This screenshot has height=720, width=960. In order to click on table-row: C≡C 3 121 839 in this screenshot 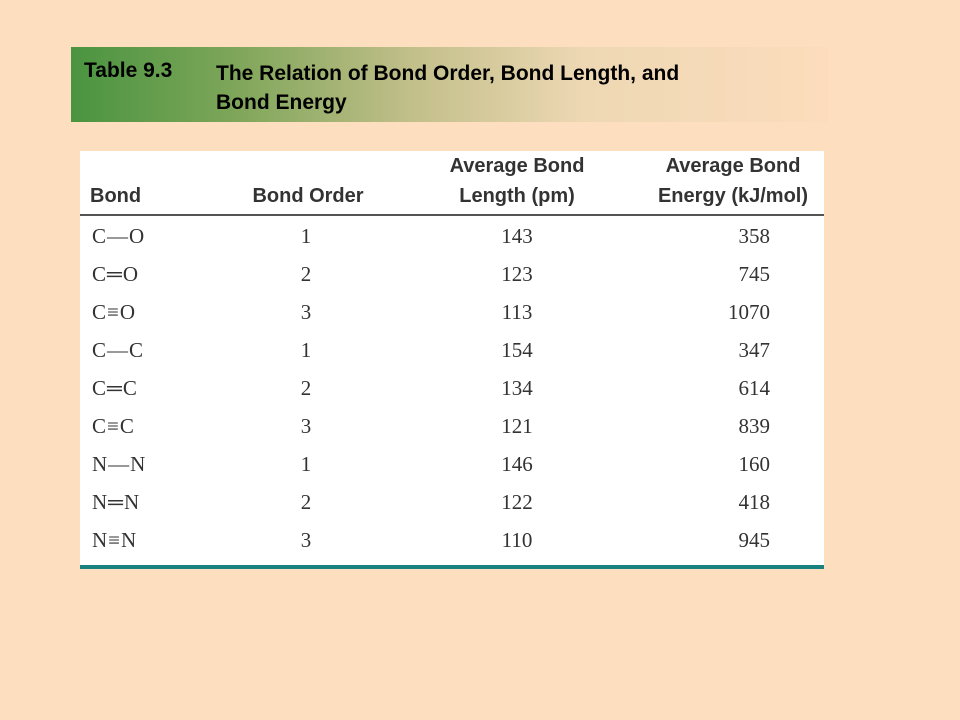, I will do `click(452, 430)`.